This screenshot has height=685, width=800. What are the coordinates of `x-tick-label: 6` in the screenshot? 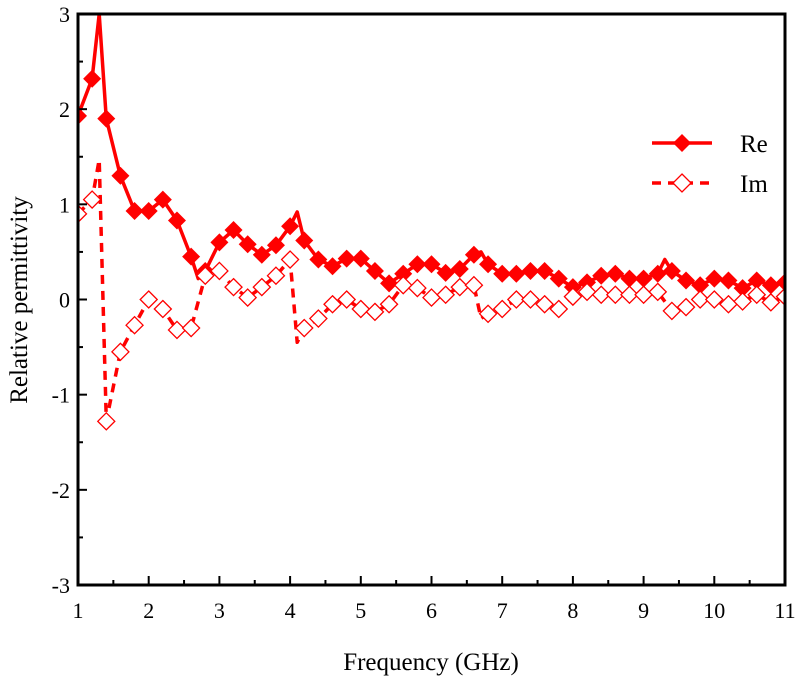 It's located at (431, 610).